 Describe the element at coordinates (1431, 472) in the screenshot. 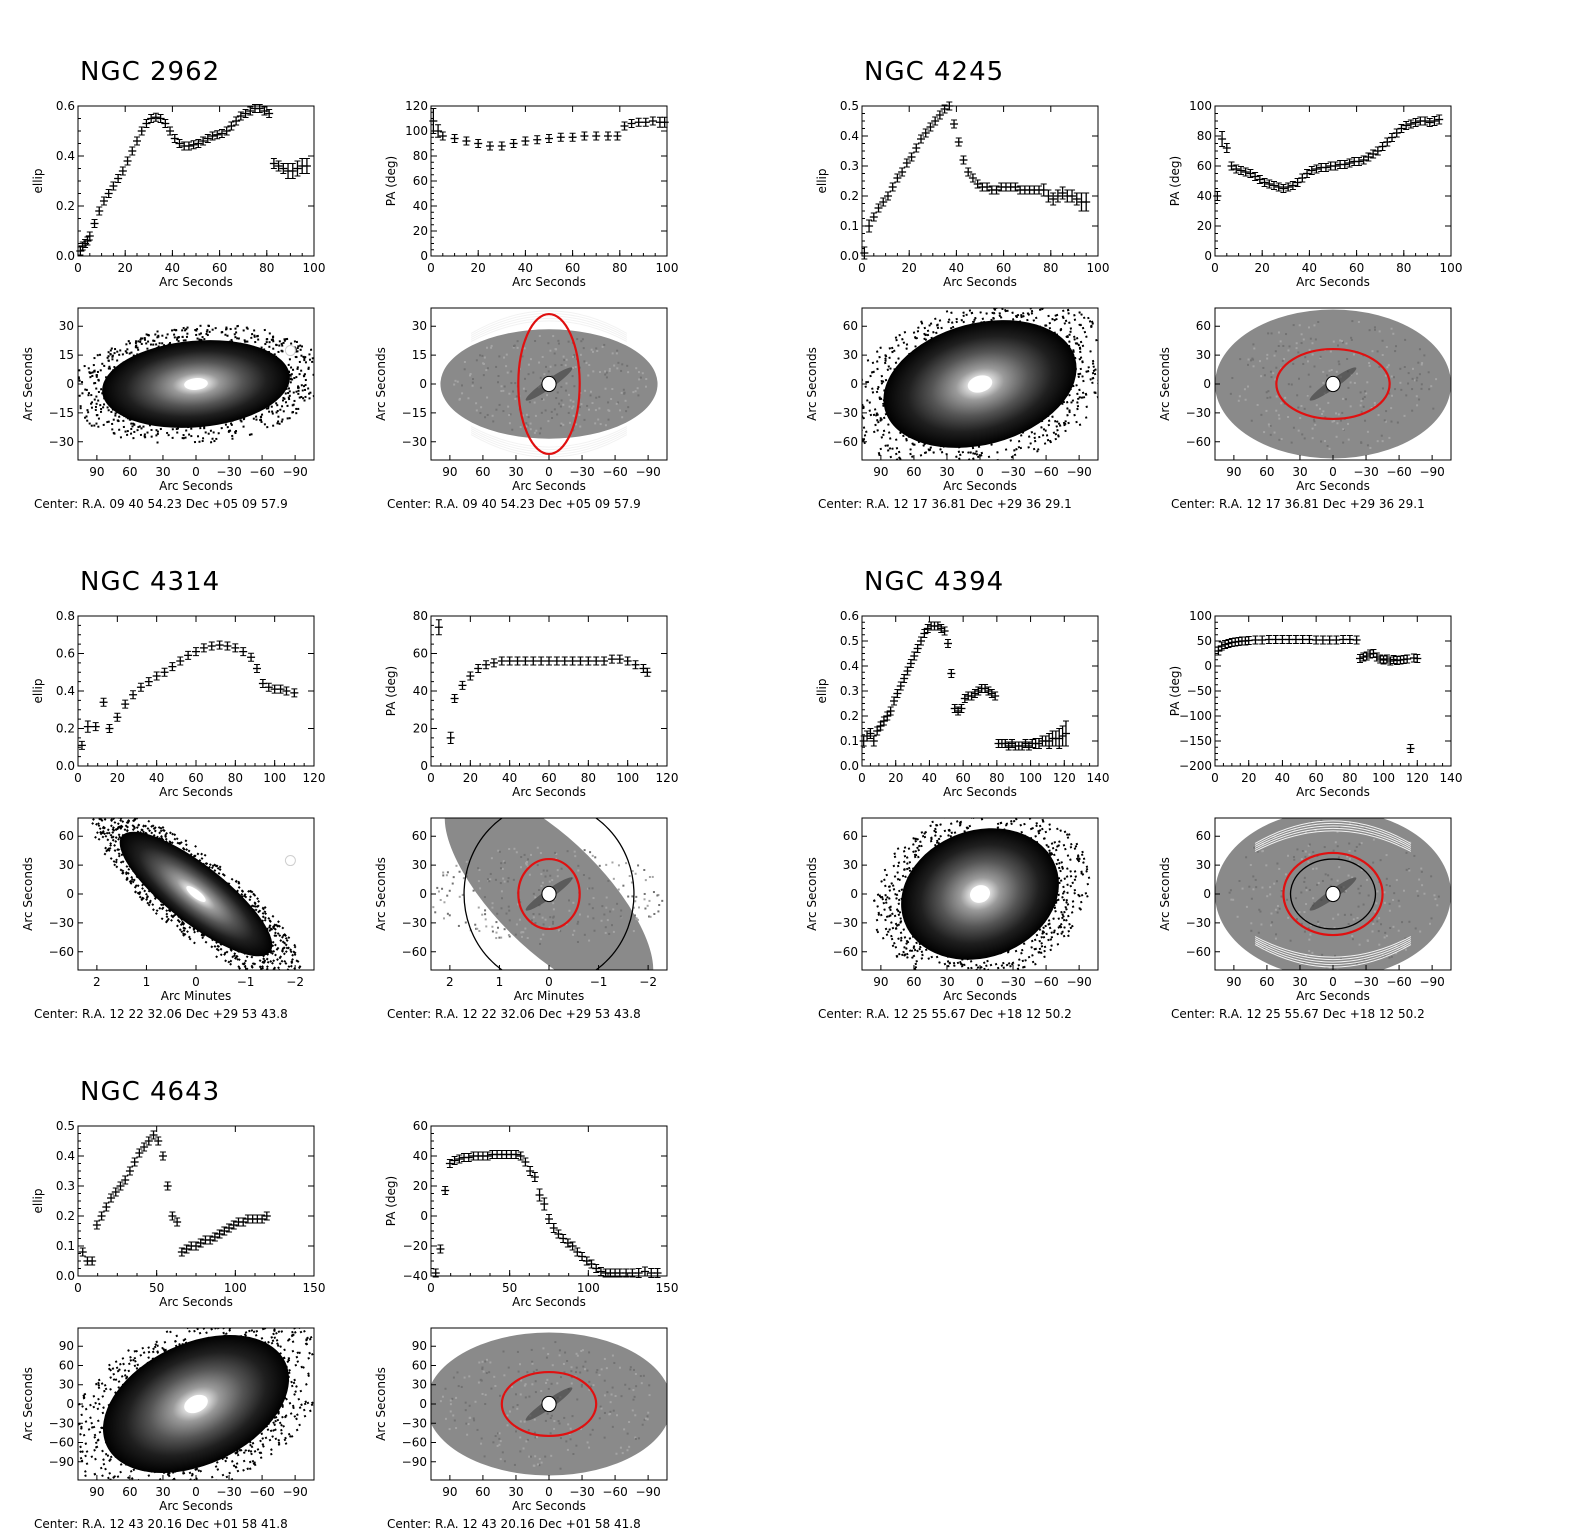

I see `residual-image-xtick-label: −90` at that location.